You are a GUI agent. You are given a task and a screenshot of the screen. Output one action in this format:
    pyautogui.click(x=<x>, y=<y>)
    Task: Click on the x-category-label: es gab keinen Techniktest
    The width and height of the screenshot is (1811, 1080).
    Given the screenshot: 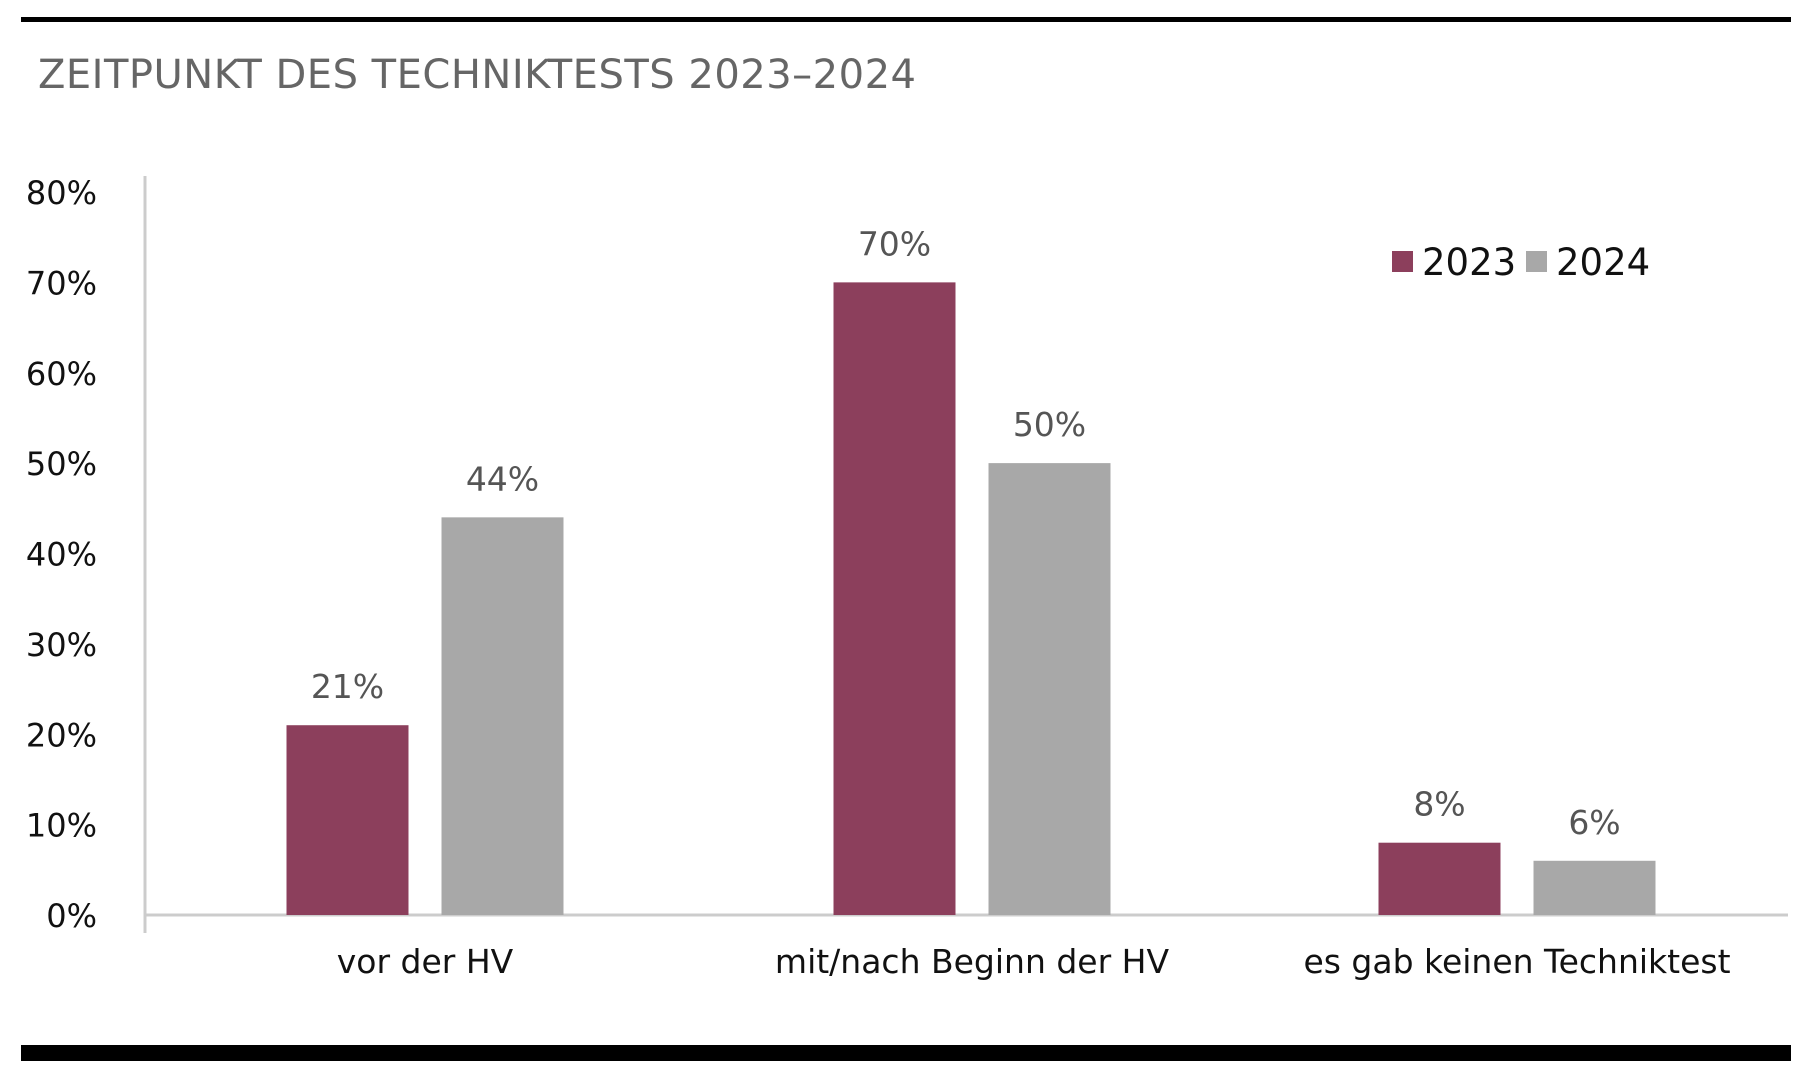 What is the action you would take?
    pyautogui.click(x=1516, y=961)
    